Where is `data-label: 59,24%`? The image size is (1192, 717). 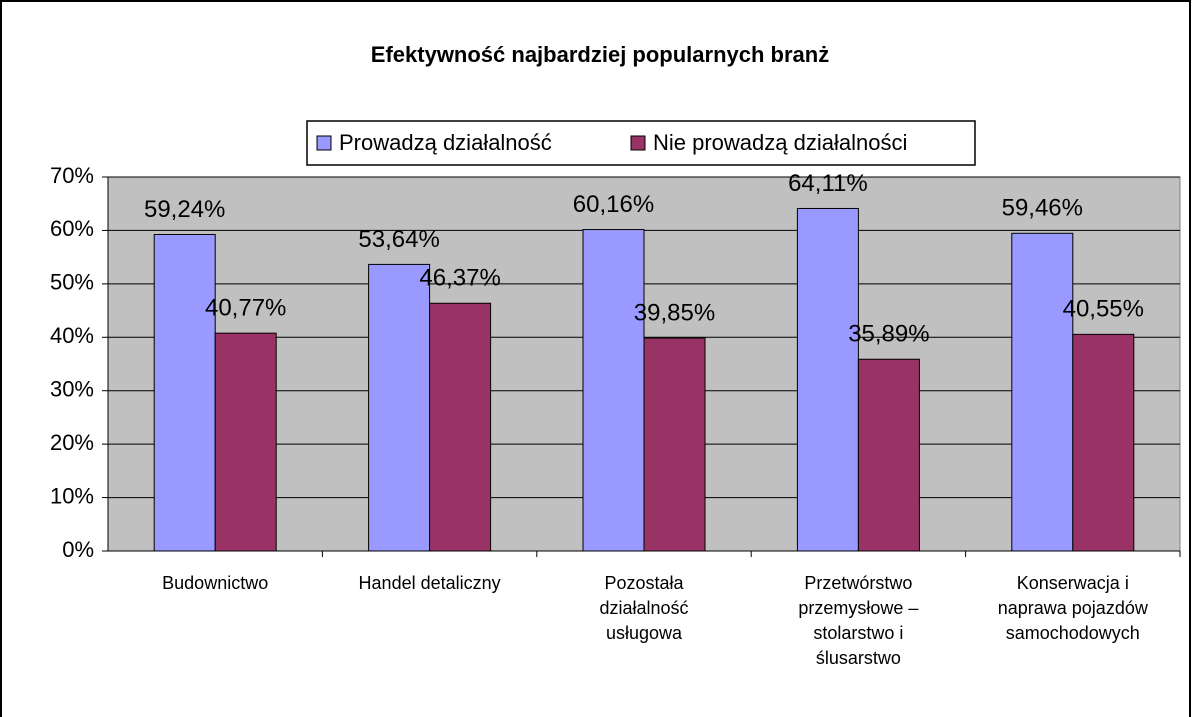
data-label: 59,24% is located at coordinates (184, 209).